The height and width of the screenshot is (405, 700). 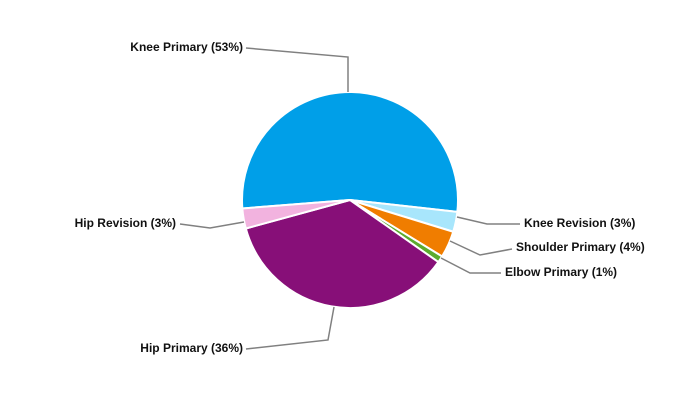 What do you see at coordinates (580, 247) in the screenshot?
I see `slice-label: Shoulder Primary (4%)` at bounding box center [580, 247].